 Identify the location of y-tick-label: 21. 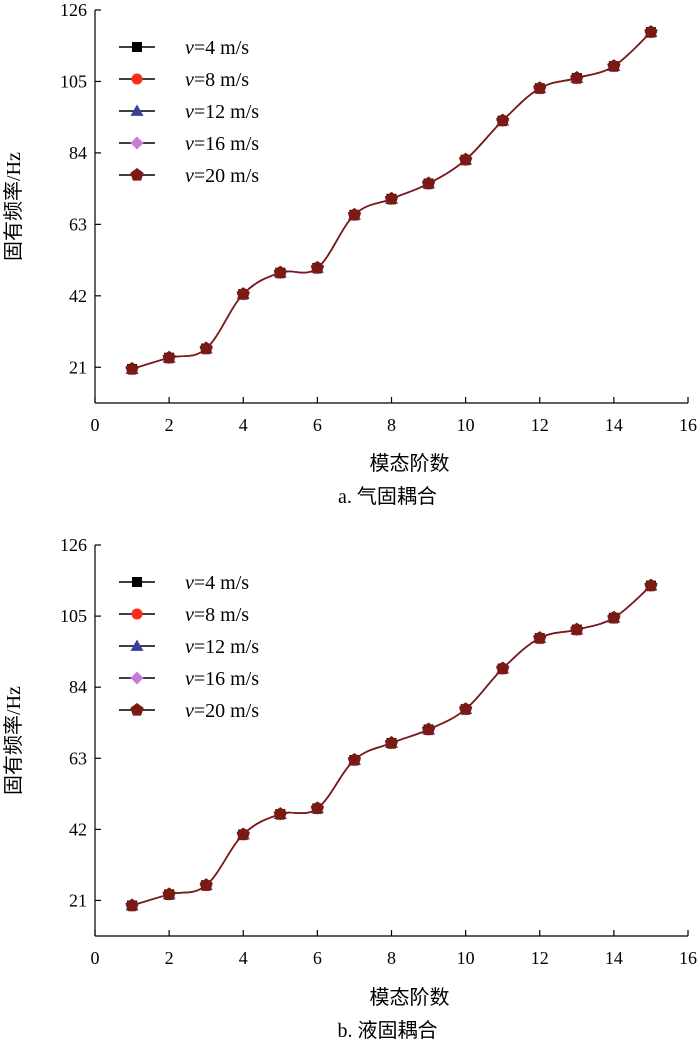
(78, 900).